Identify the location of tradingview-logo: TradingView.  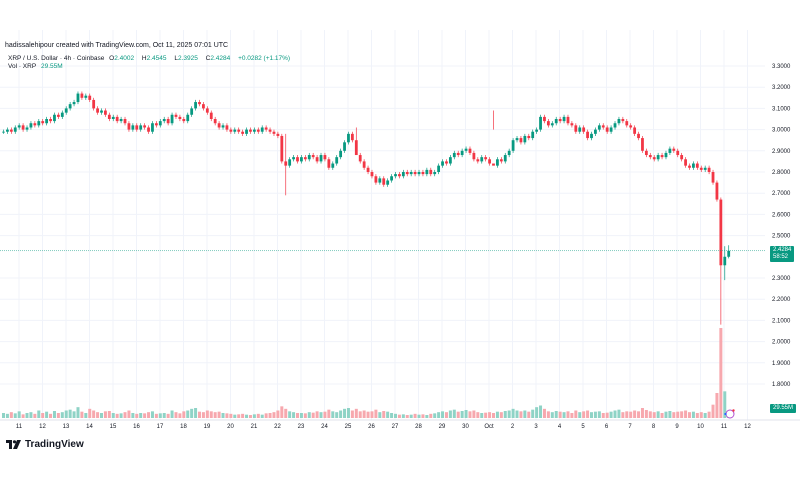
(45, 444).